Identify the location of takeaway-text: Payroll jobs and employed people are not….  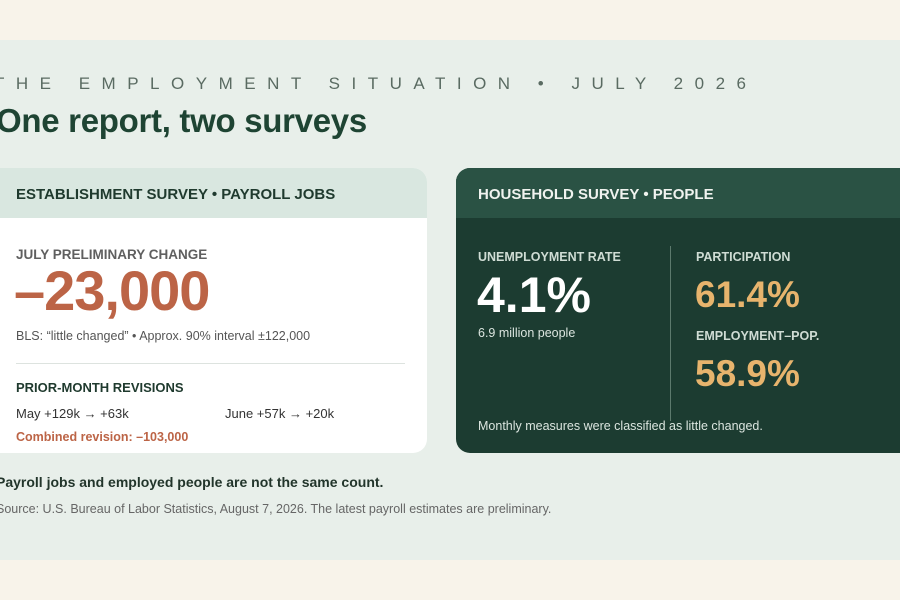
(192, 482).